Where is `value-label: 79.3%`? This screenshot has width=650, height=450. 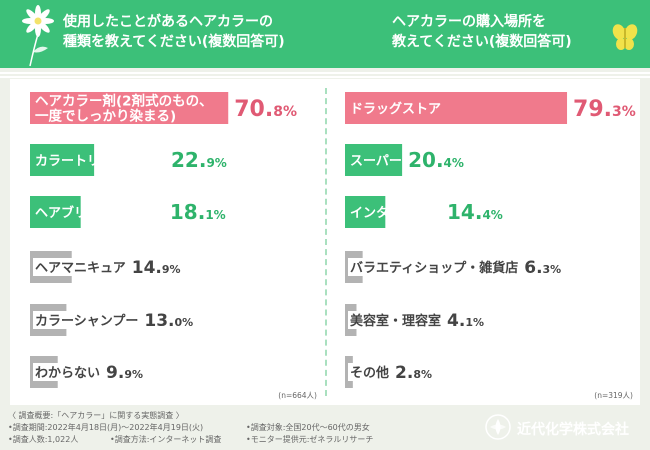 value-label: 79.3% is located at coordinates (604, 109).